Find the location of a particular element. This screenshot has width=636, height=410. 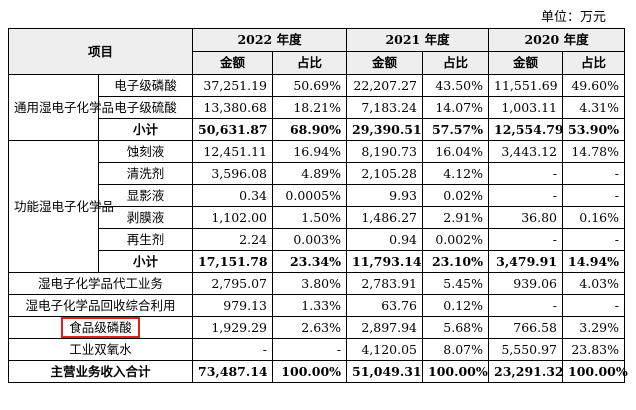

cell-value: 22,207.27 is located at coordinates (385, 85).